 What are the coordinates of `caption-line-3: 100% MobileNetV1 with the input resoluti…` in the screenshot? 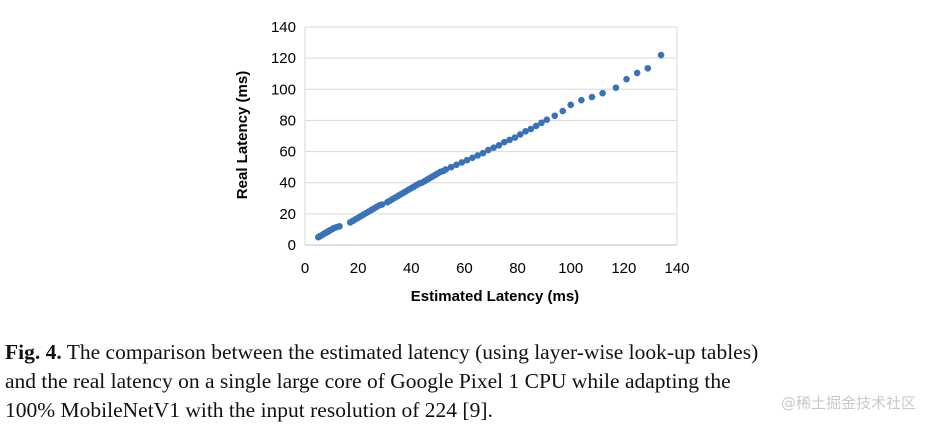 It's located at (249, 410).